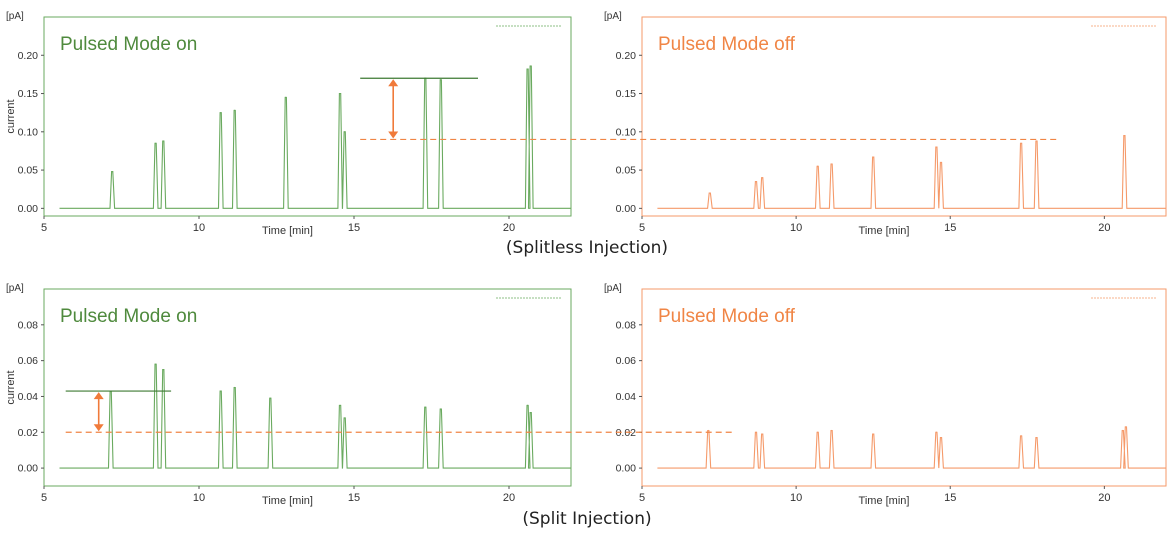 Image resolution: width=1174 pixels, height=534 pixels. What do you see at coordinates (28, 433) in the screenshot?
I see `y-tick-label: 0.02` at bounding box center [28, 433].